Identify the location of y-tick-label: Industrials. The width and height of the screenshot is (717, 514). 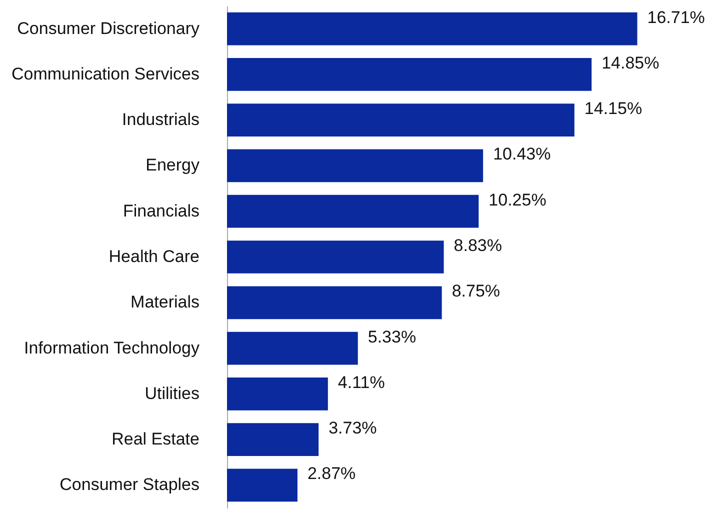
(161, 120).